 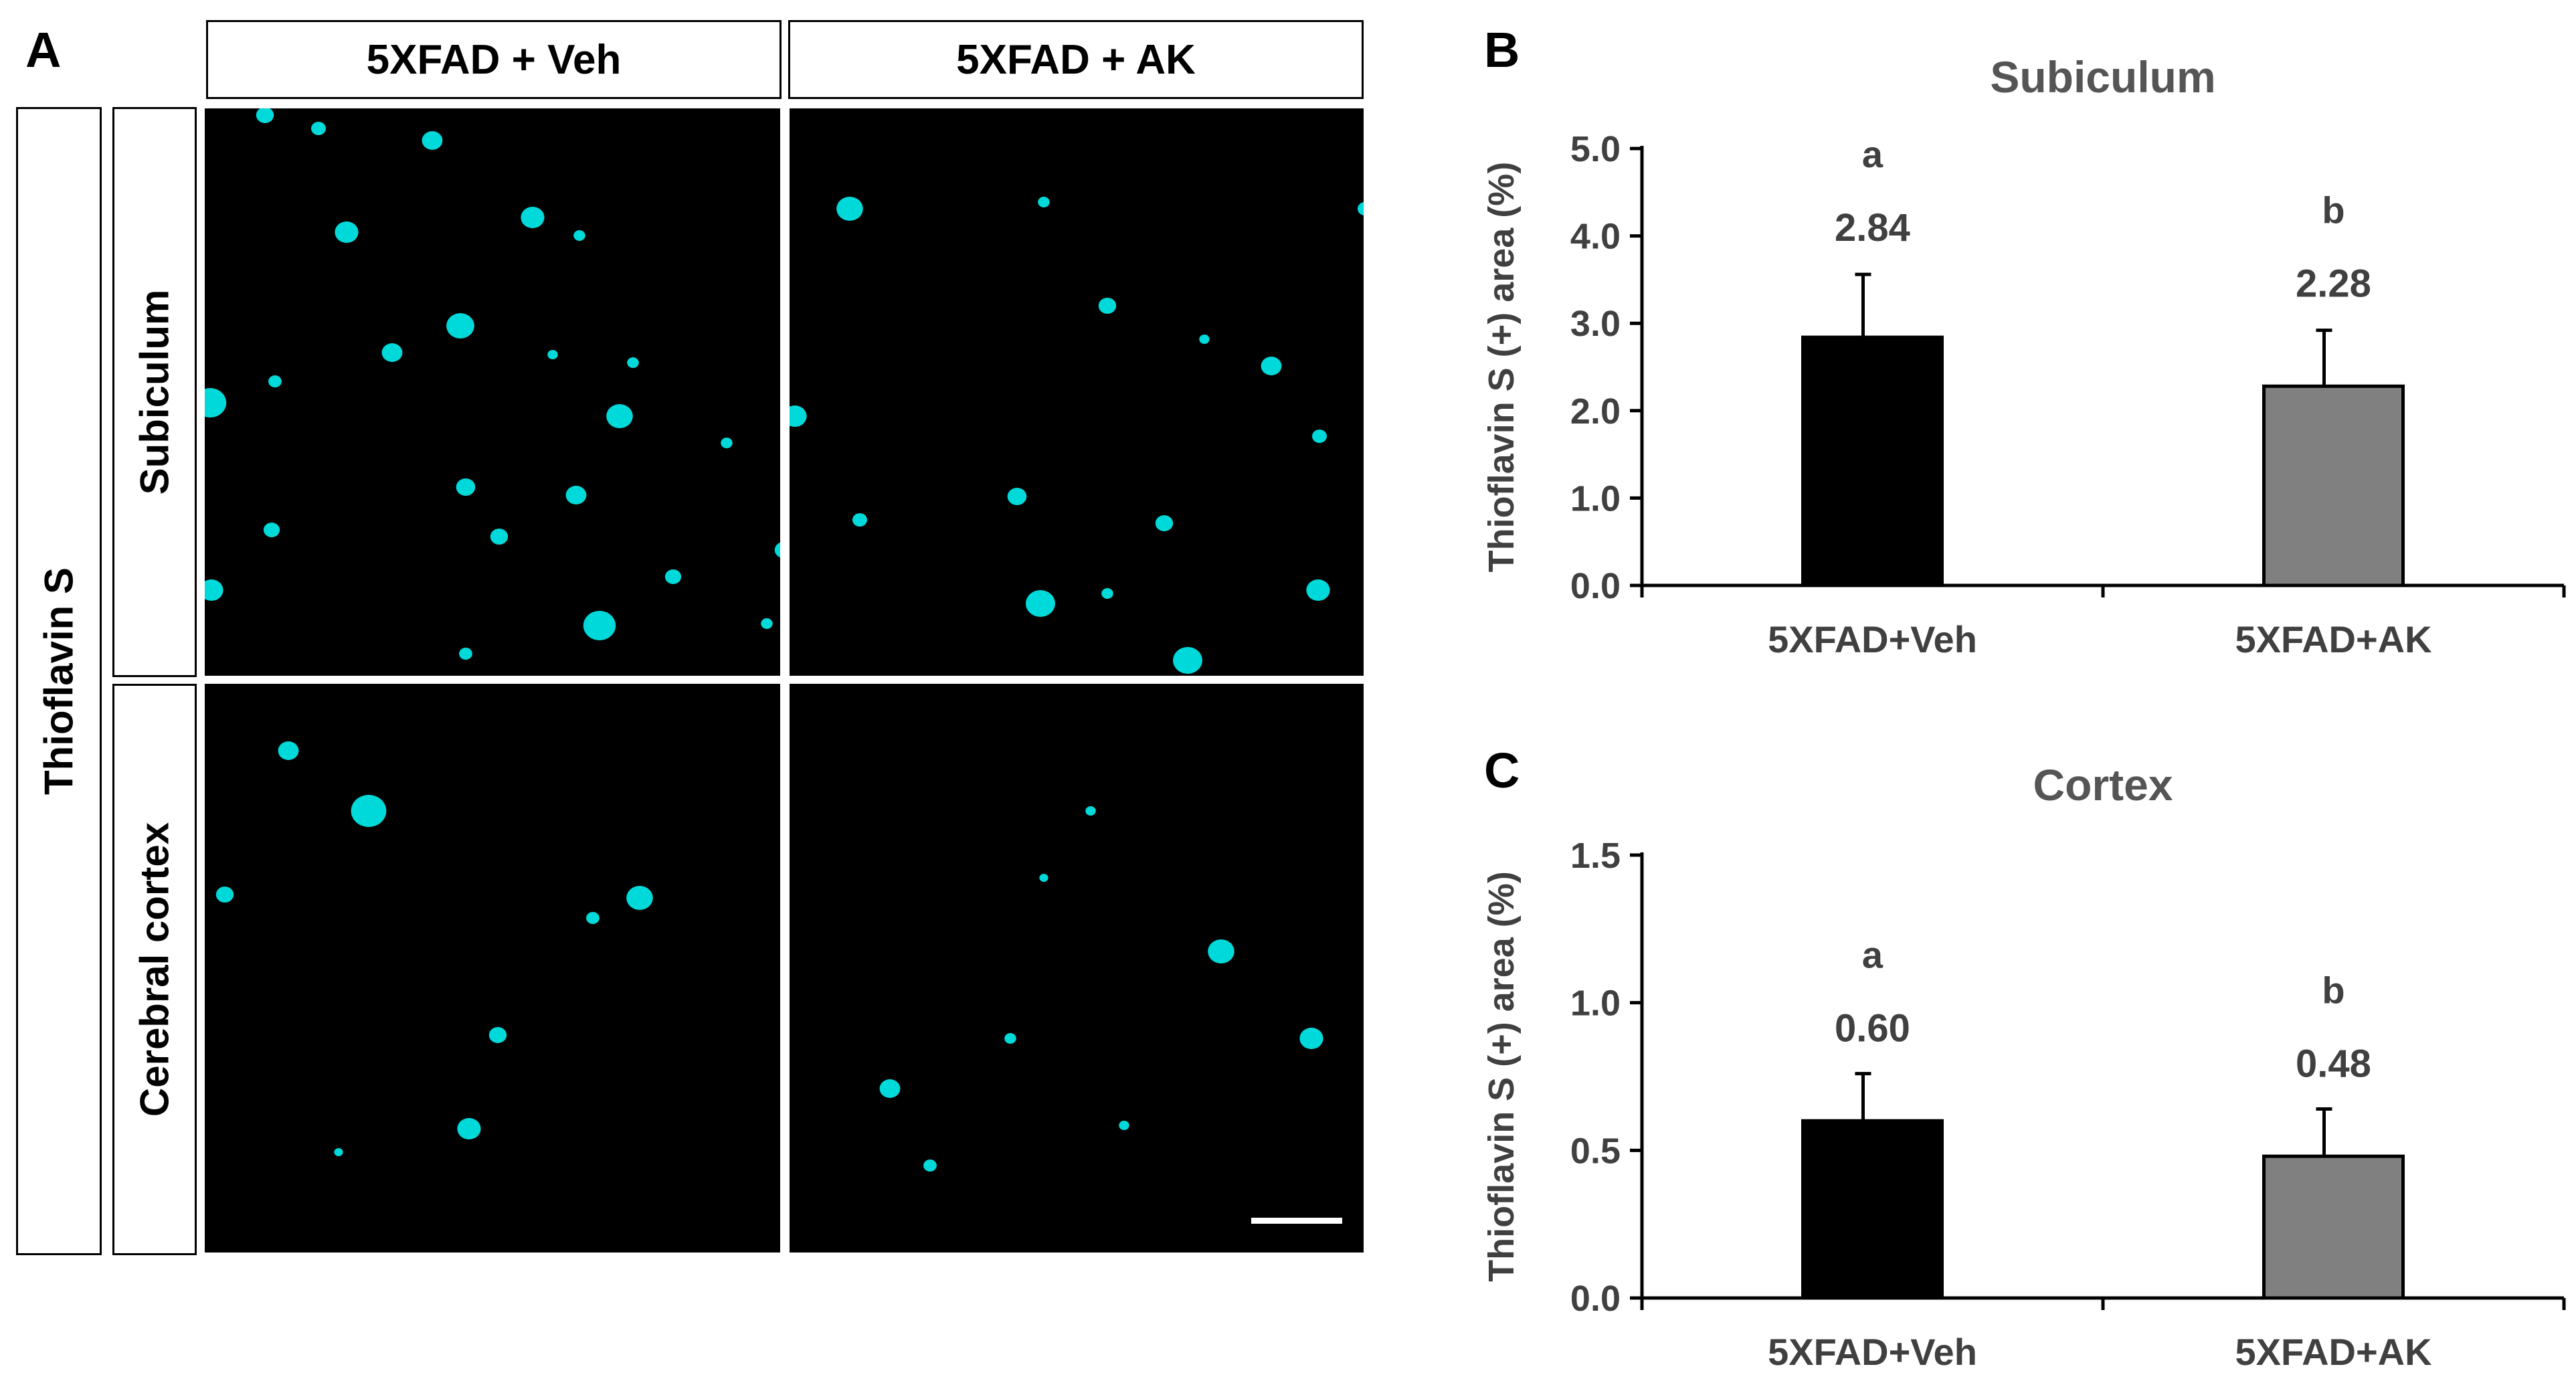 What do you see at coordinates (154, 392) in the screenshot?
I see `row-label-subiculum-box: Subiculum` at bounding box center [154, 392].